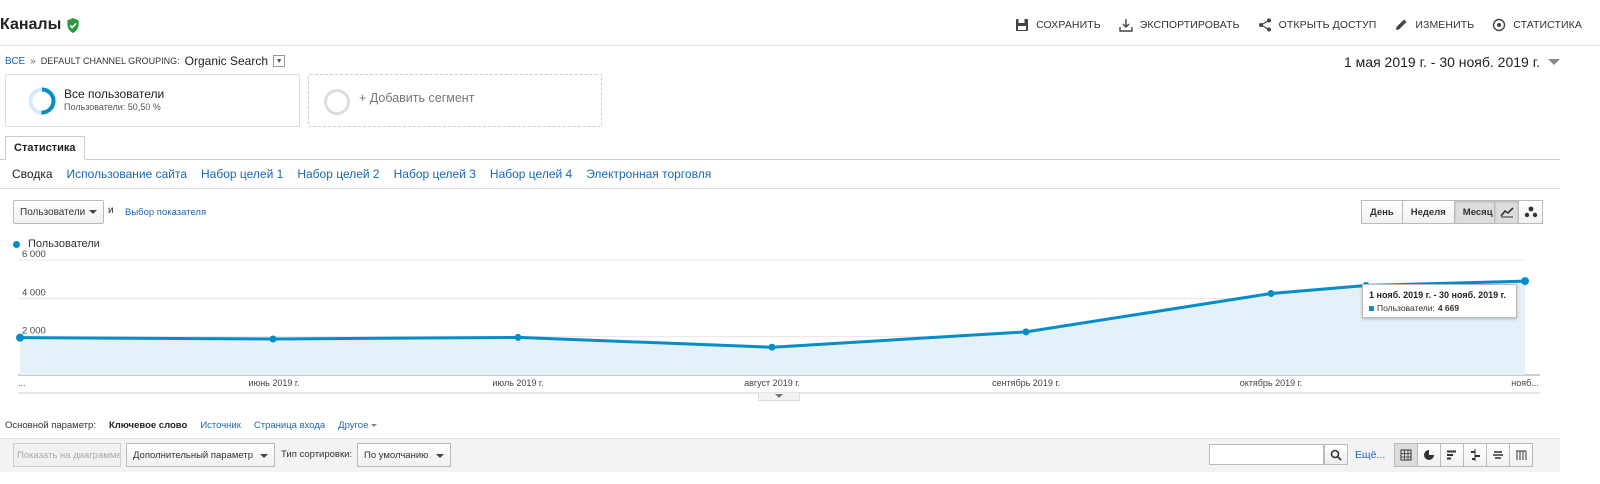  Describe the element at coordinates (1264, 25) in the screenshot. I see `share-icon` at that location.